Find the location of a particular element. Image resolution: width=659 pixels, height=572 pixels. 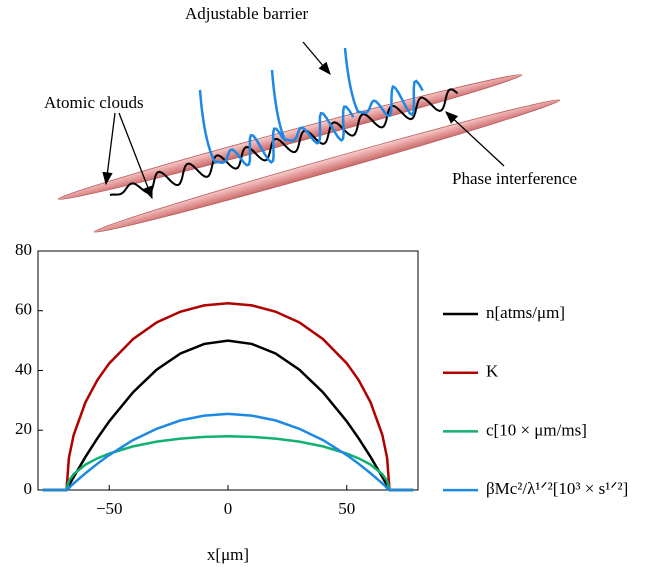

label-barrier: Adjustable barrier is located at coordinates (247, 13).